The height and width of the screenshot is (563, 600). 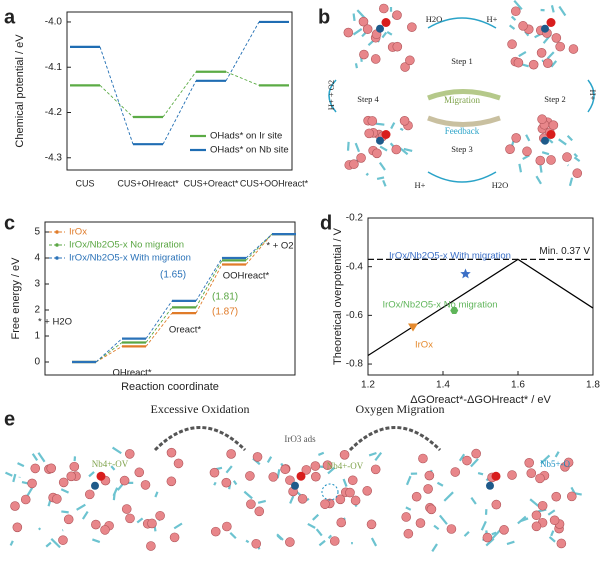 What do you see at coordinates (462, 131) in the screenshot?
I see `scheme-label: Feedback` at bounding box center [462, 131].